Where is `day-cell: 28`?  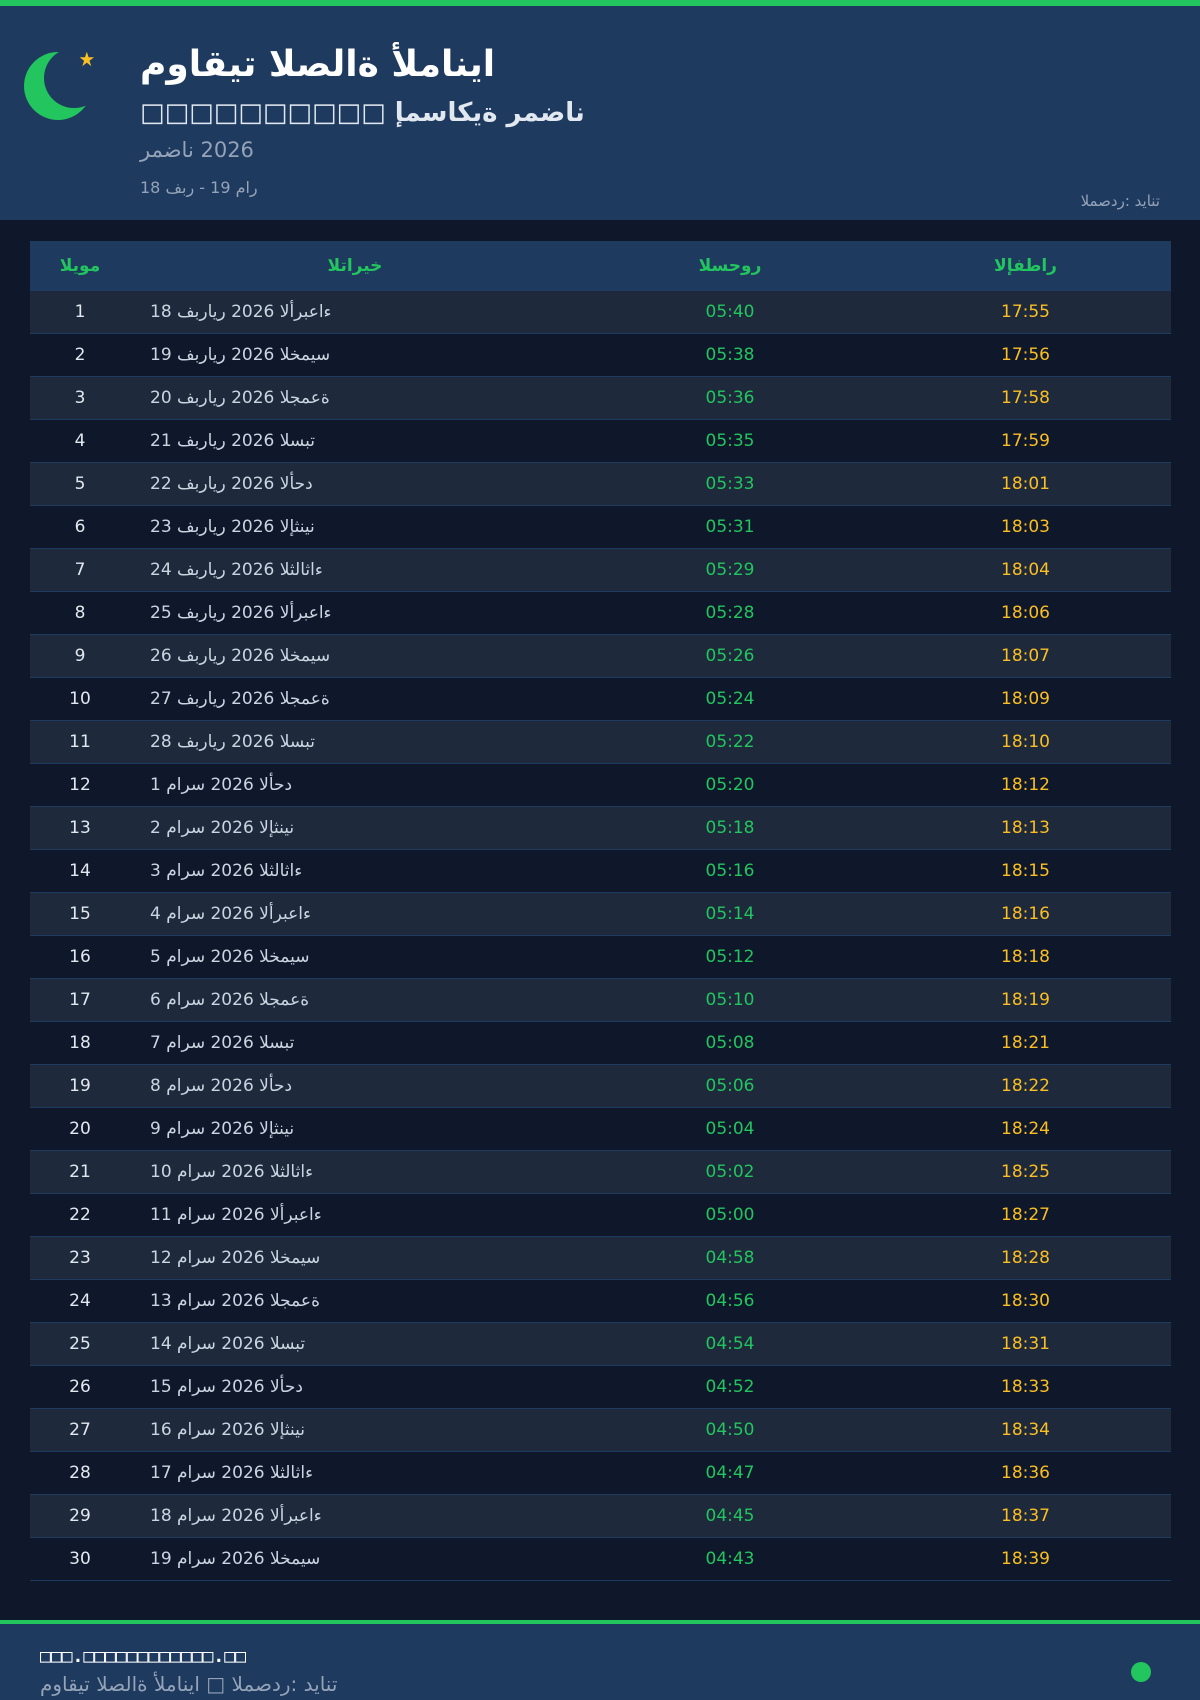
day-cell: 28 is located at coordinates (80, 1473).